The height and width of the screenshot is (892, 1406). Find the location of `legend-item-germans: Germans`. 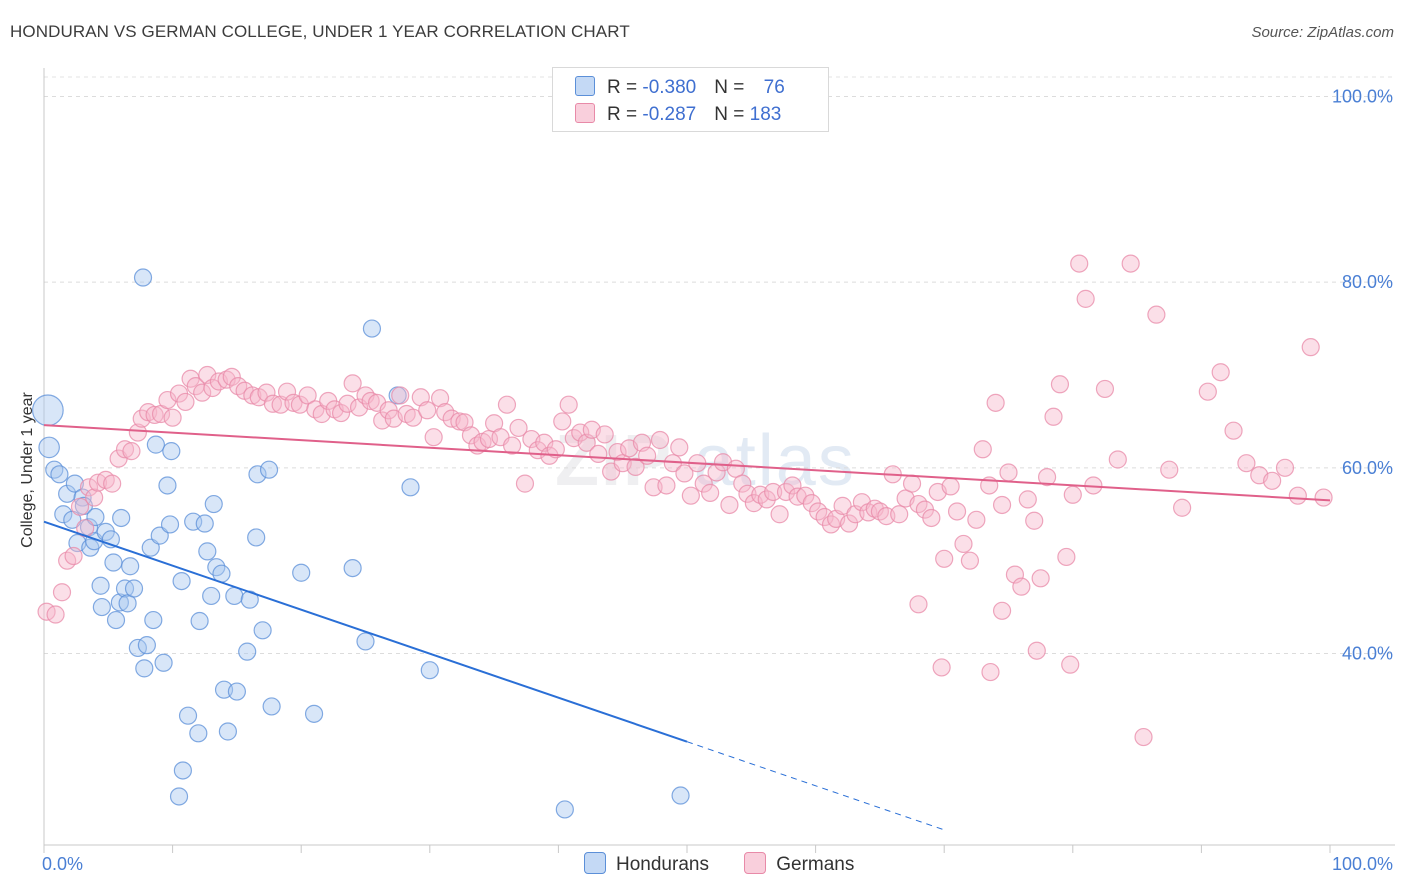

legend-item-germans: Germans is located at coordinates (799, 864).